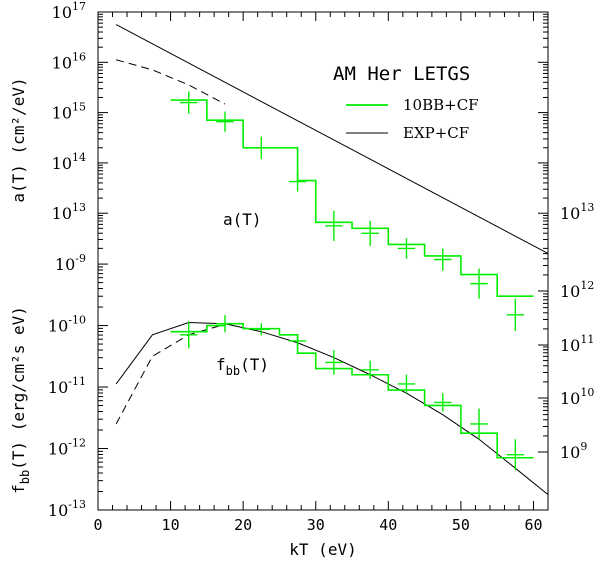 Image resolution: width=600 pixels, height=567 pixels. Describe the element at coordinates (316, 525) in the screenshot. I see `x-tick-label: 30` at that location.